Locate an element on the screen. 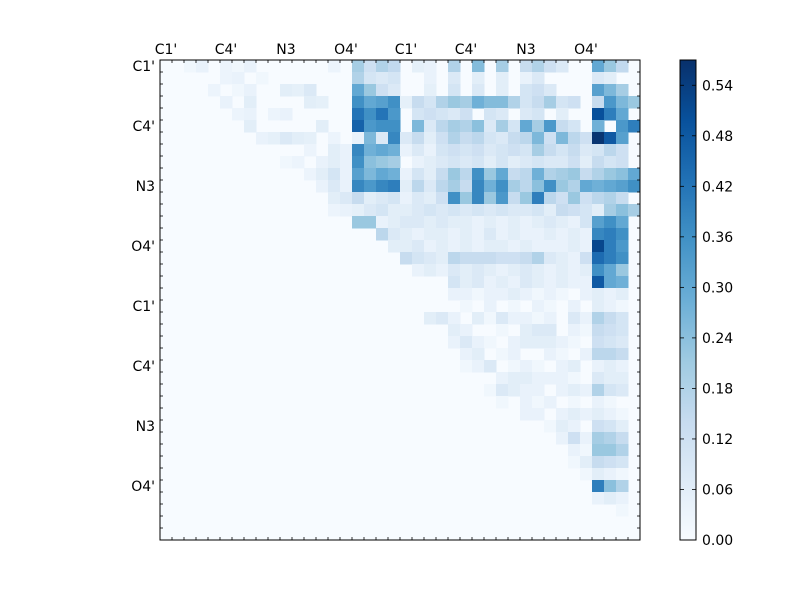  colorbar-tick-label: 0.36 is located at coordinates (717, 238).